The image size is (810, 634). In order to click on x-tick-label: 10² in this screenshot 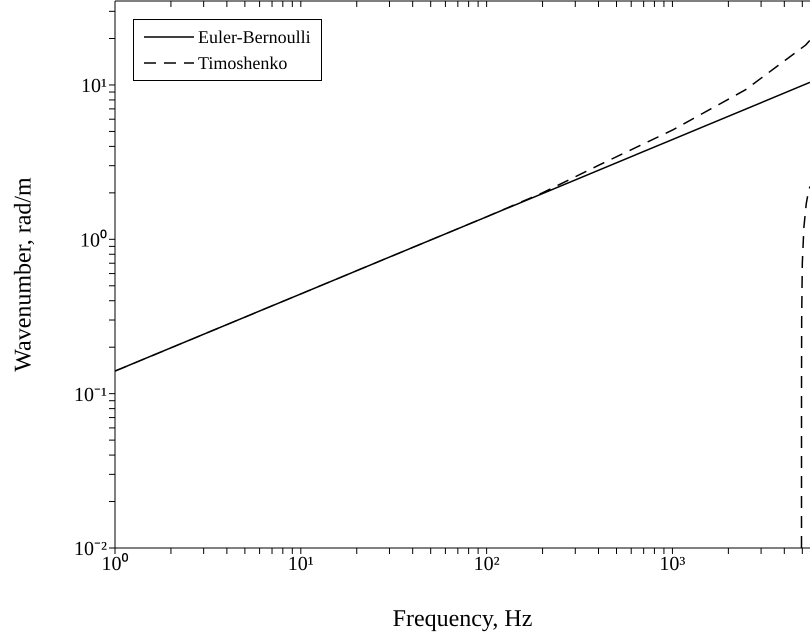, I will do `click(487, 564)`.